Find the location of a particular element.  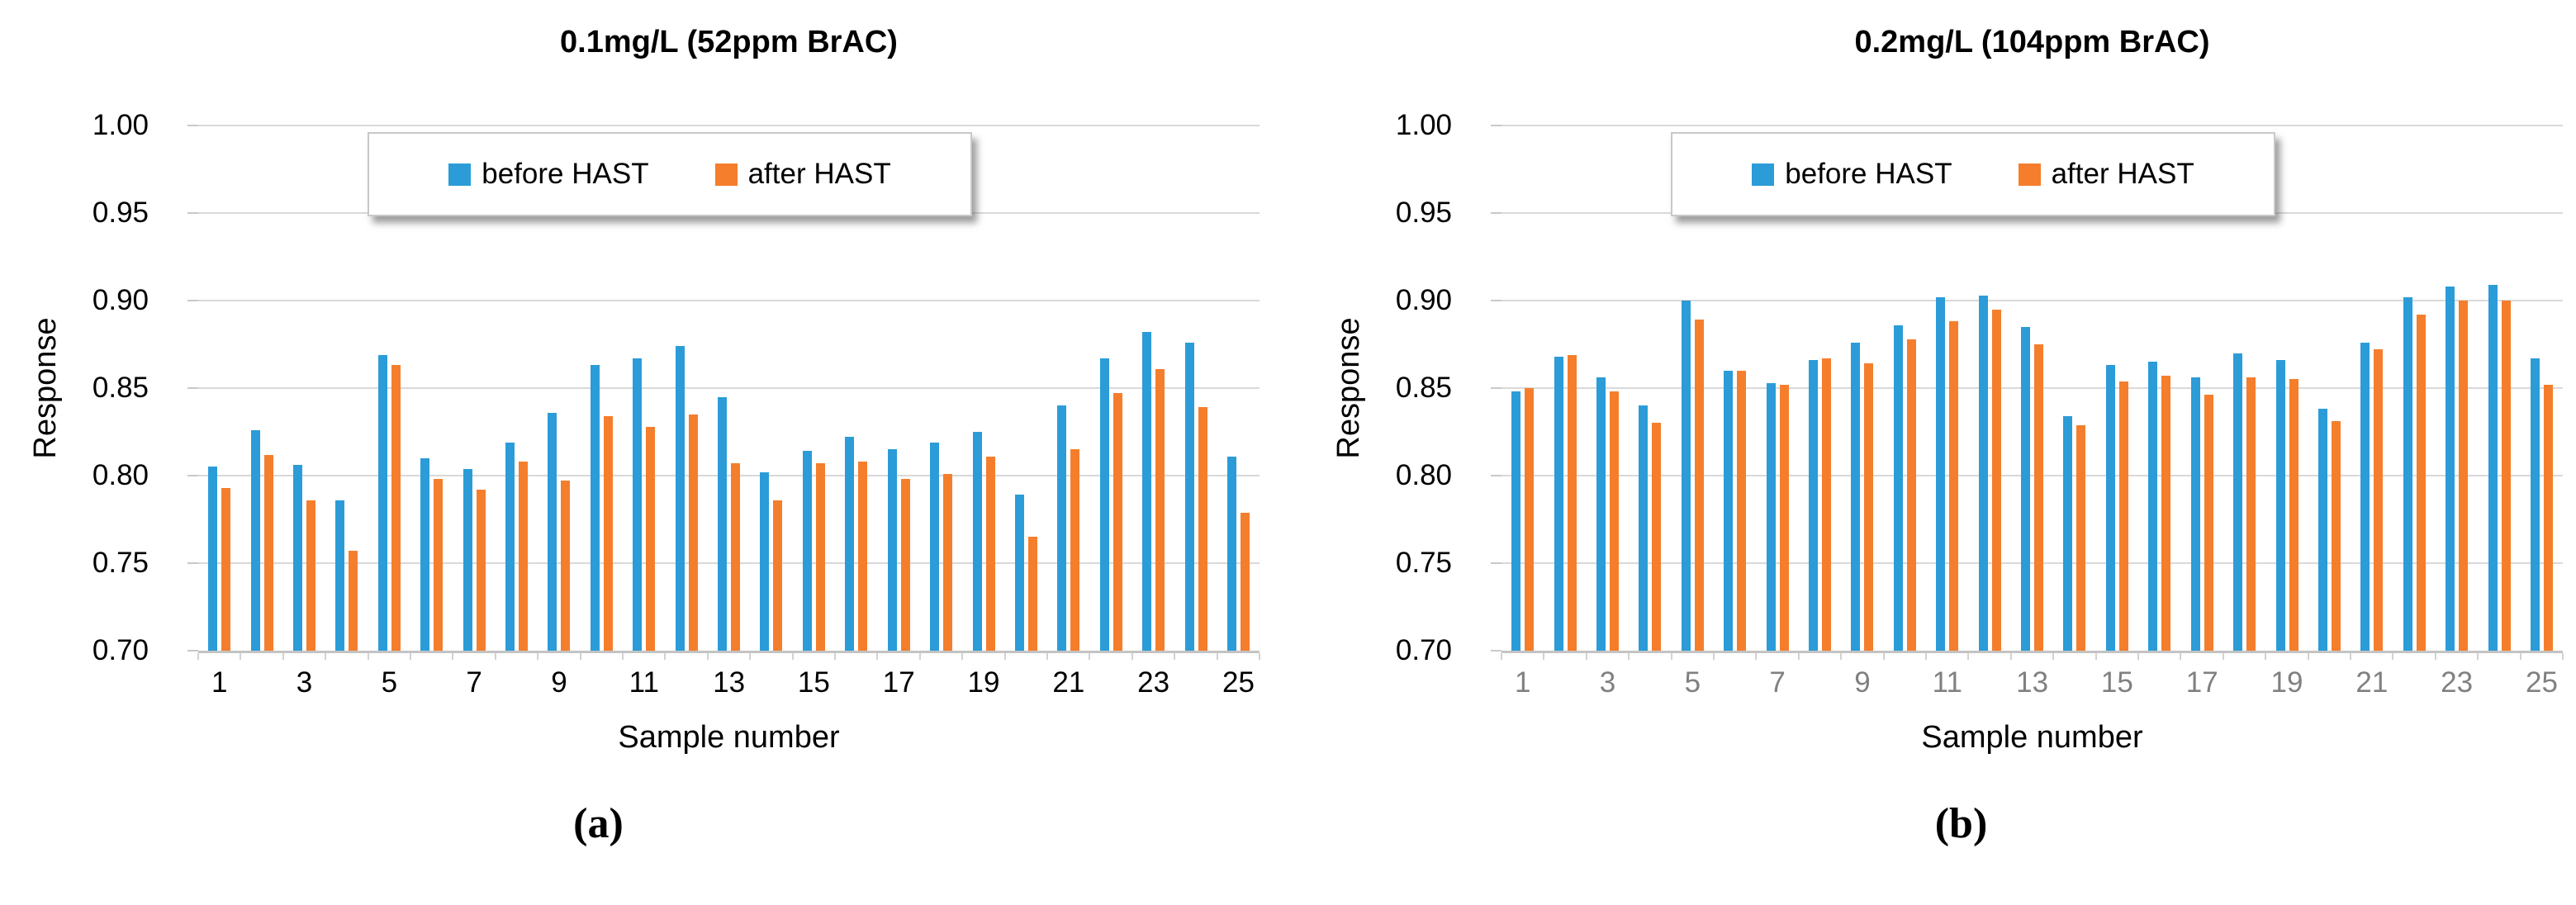

x-tick-label: 13 is located at coordinates (2033, 682).